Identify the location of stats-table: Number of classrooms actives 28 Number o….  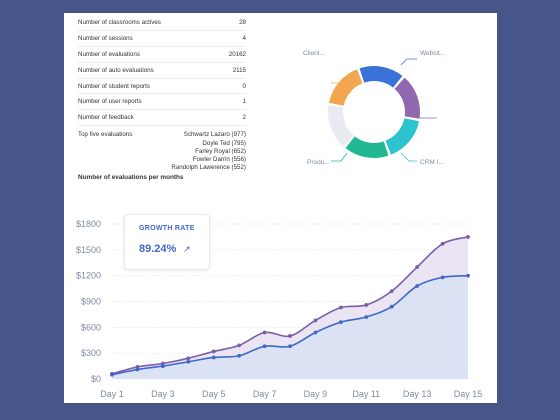
(162, 94).